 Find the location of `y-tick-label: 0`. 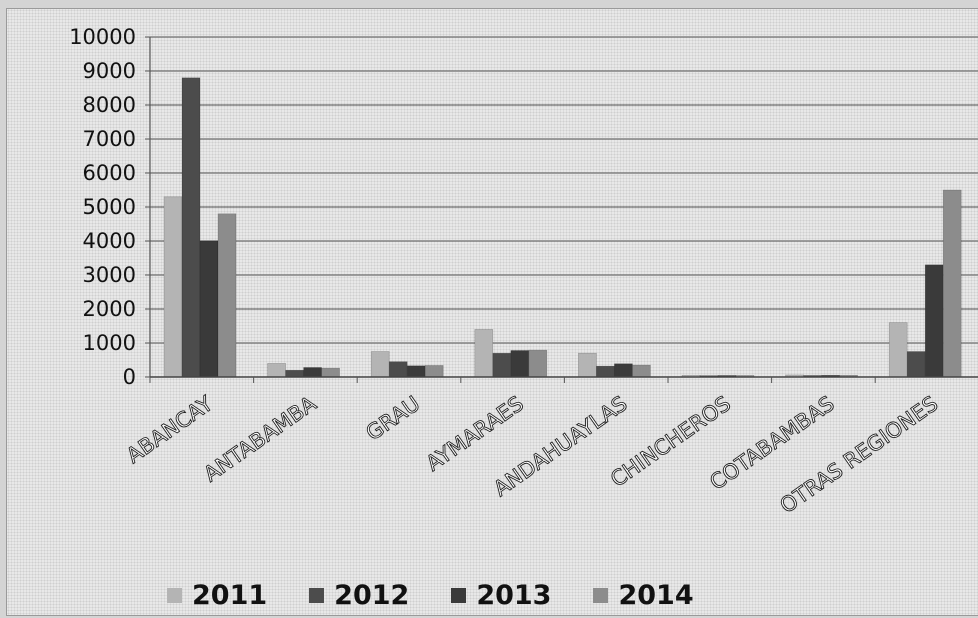

y-tick-label: 0 is located at coordinates (129, 377).